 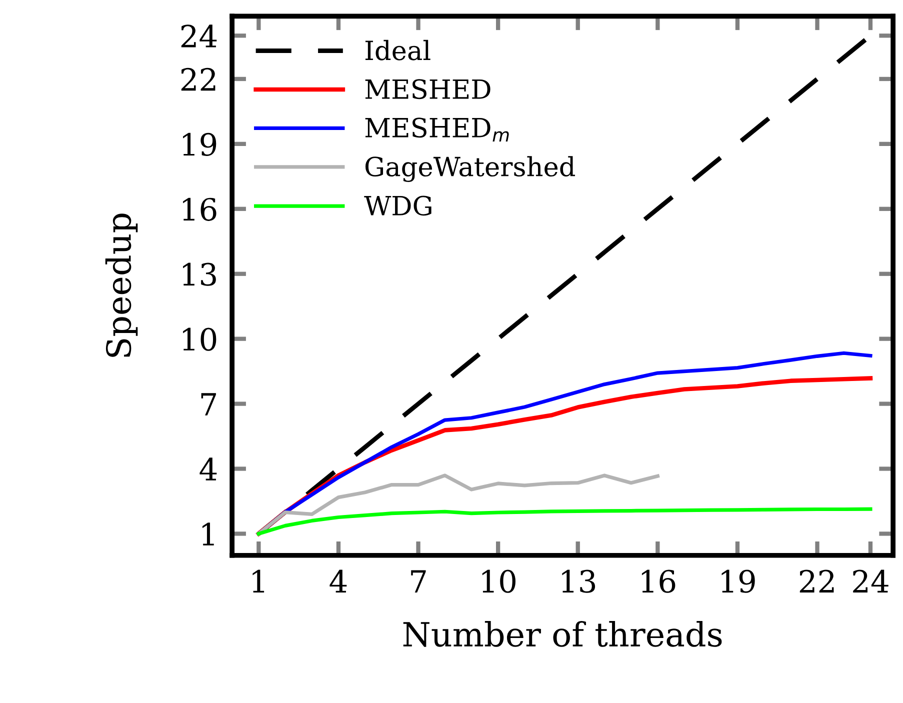 What do you see at coordinates (198, 79) in the screenshot?
I see `y-tick-label: 22` at bounding box center [198, 79].